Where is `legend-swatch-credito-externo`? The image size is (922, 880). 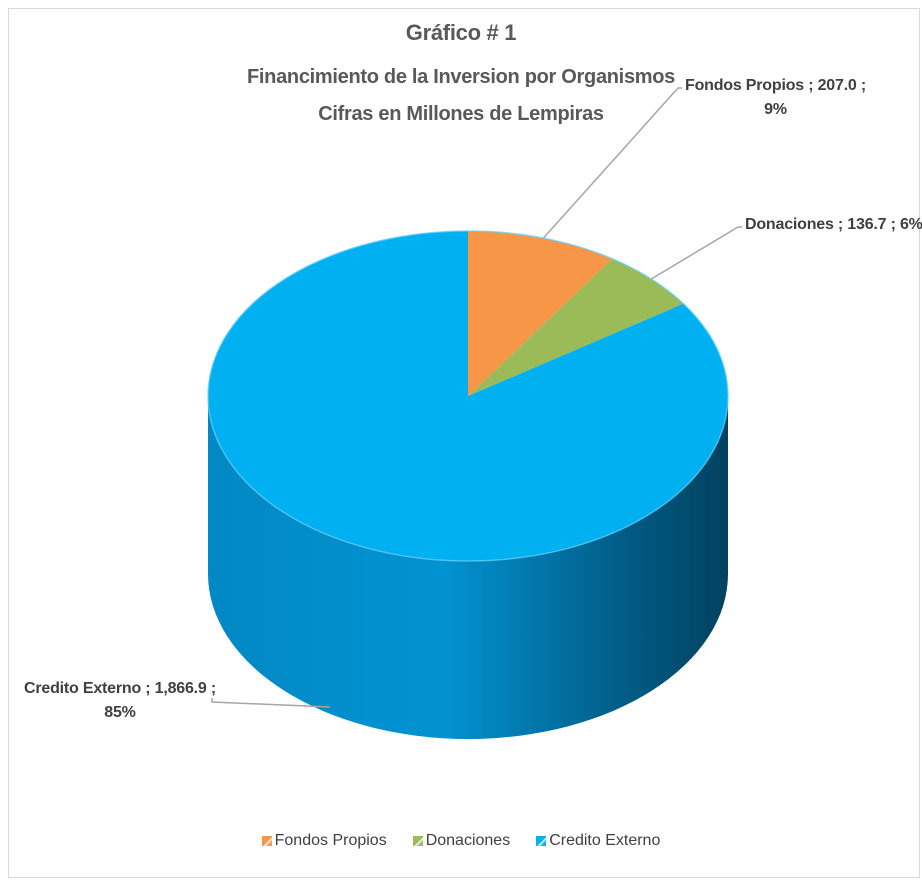 legend-swatch-credito-externo is located at coordinates (541, 841).